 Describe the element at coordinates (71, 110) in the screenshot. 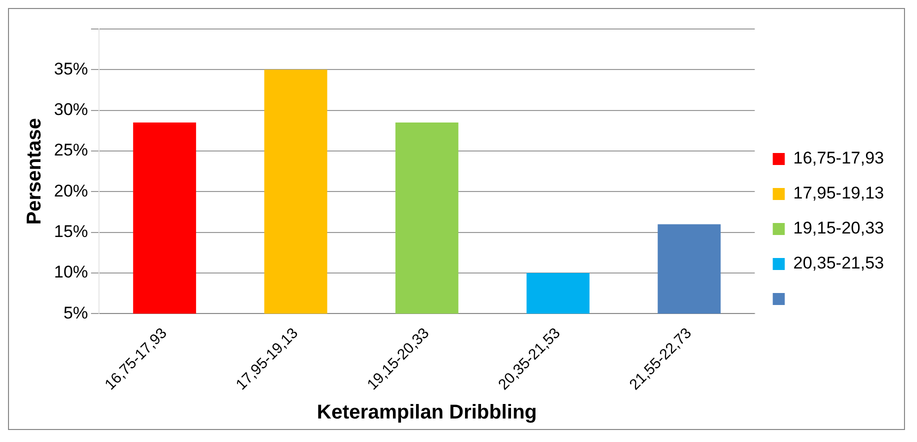

I see `y-tick-label: 30%` at that location.